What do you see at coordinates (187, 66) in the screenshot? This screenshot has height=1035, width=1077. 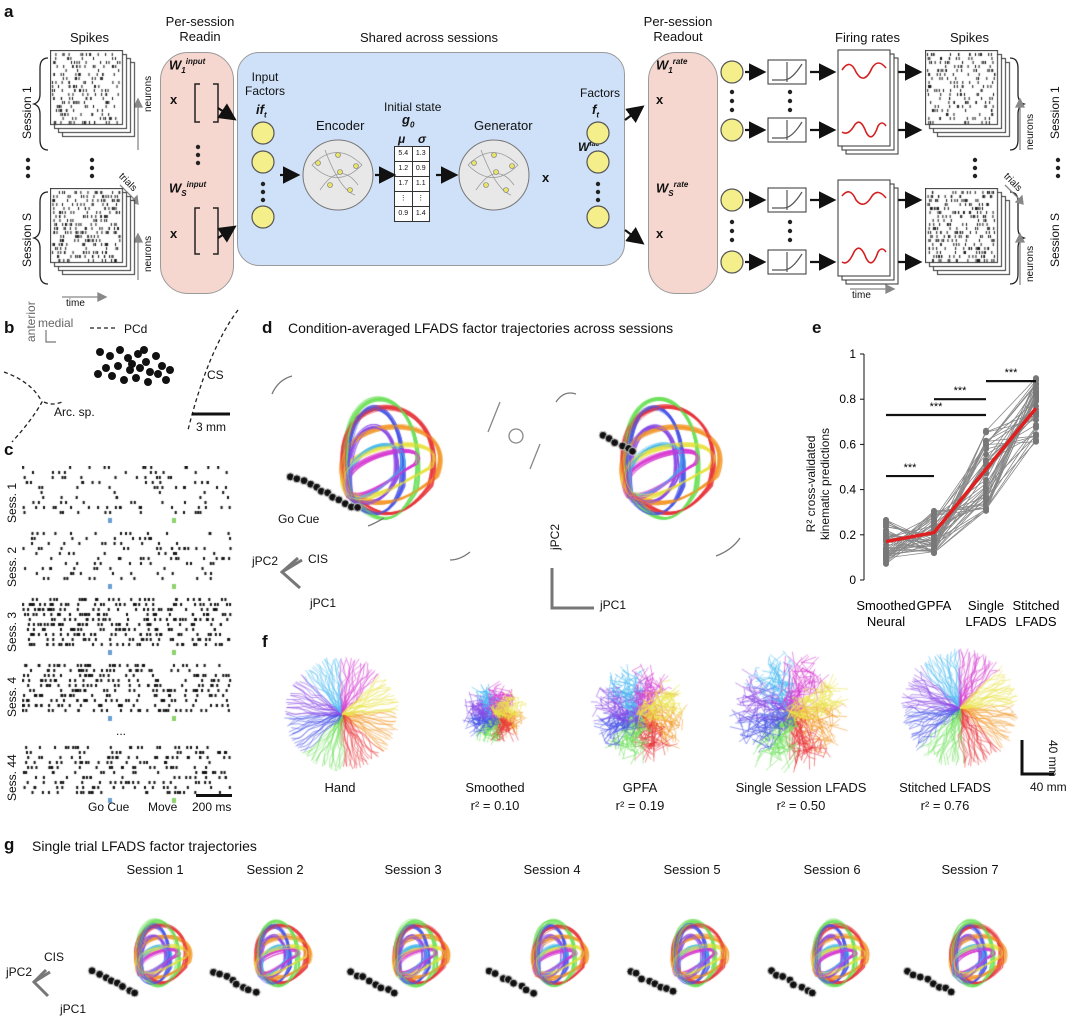 I see `w-input-1: W1input` at bounding box center [187, 66].